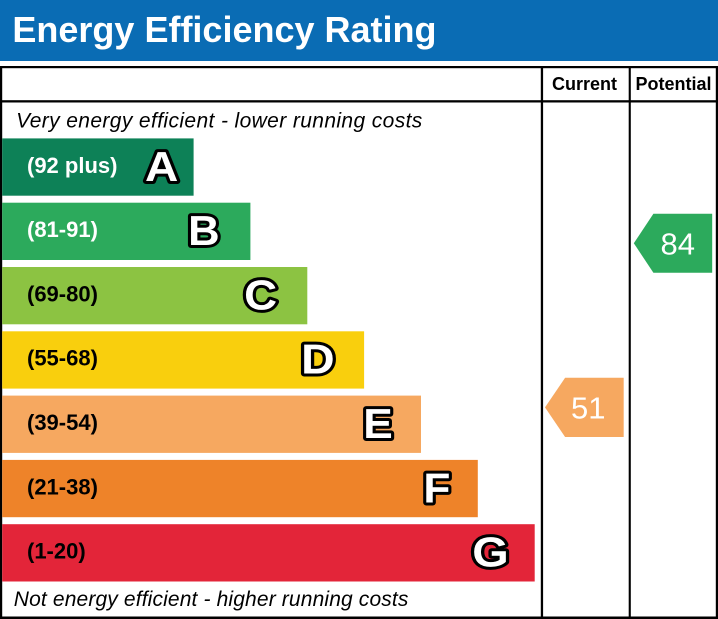 The height and width of the screenshot is (619, 718). Describe the element at coordinates (72, 165) in the screenshot. I see `svg-text: (92 plus)` at that location.